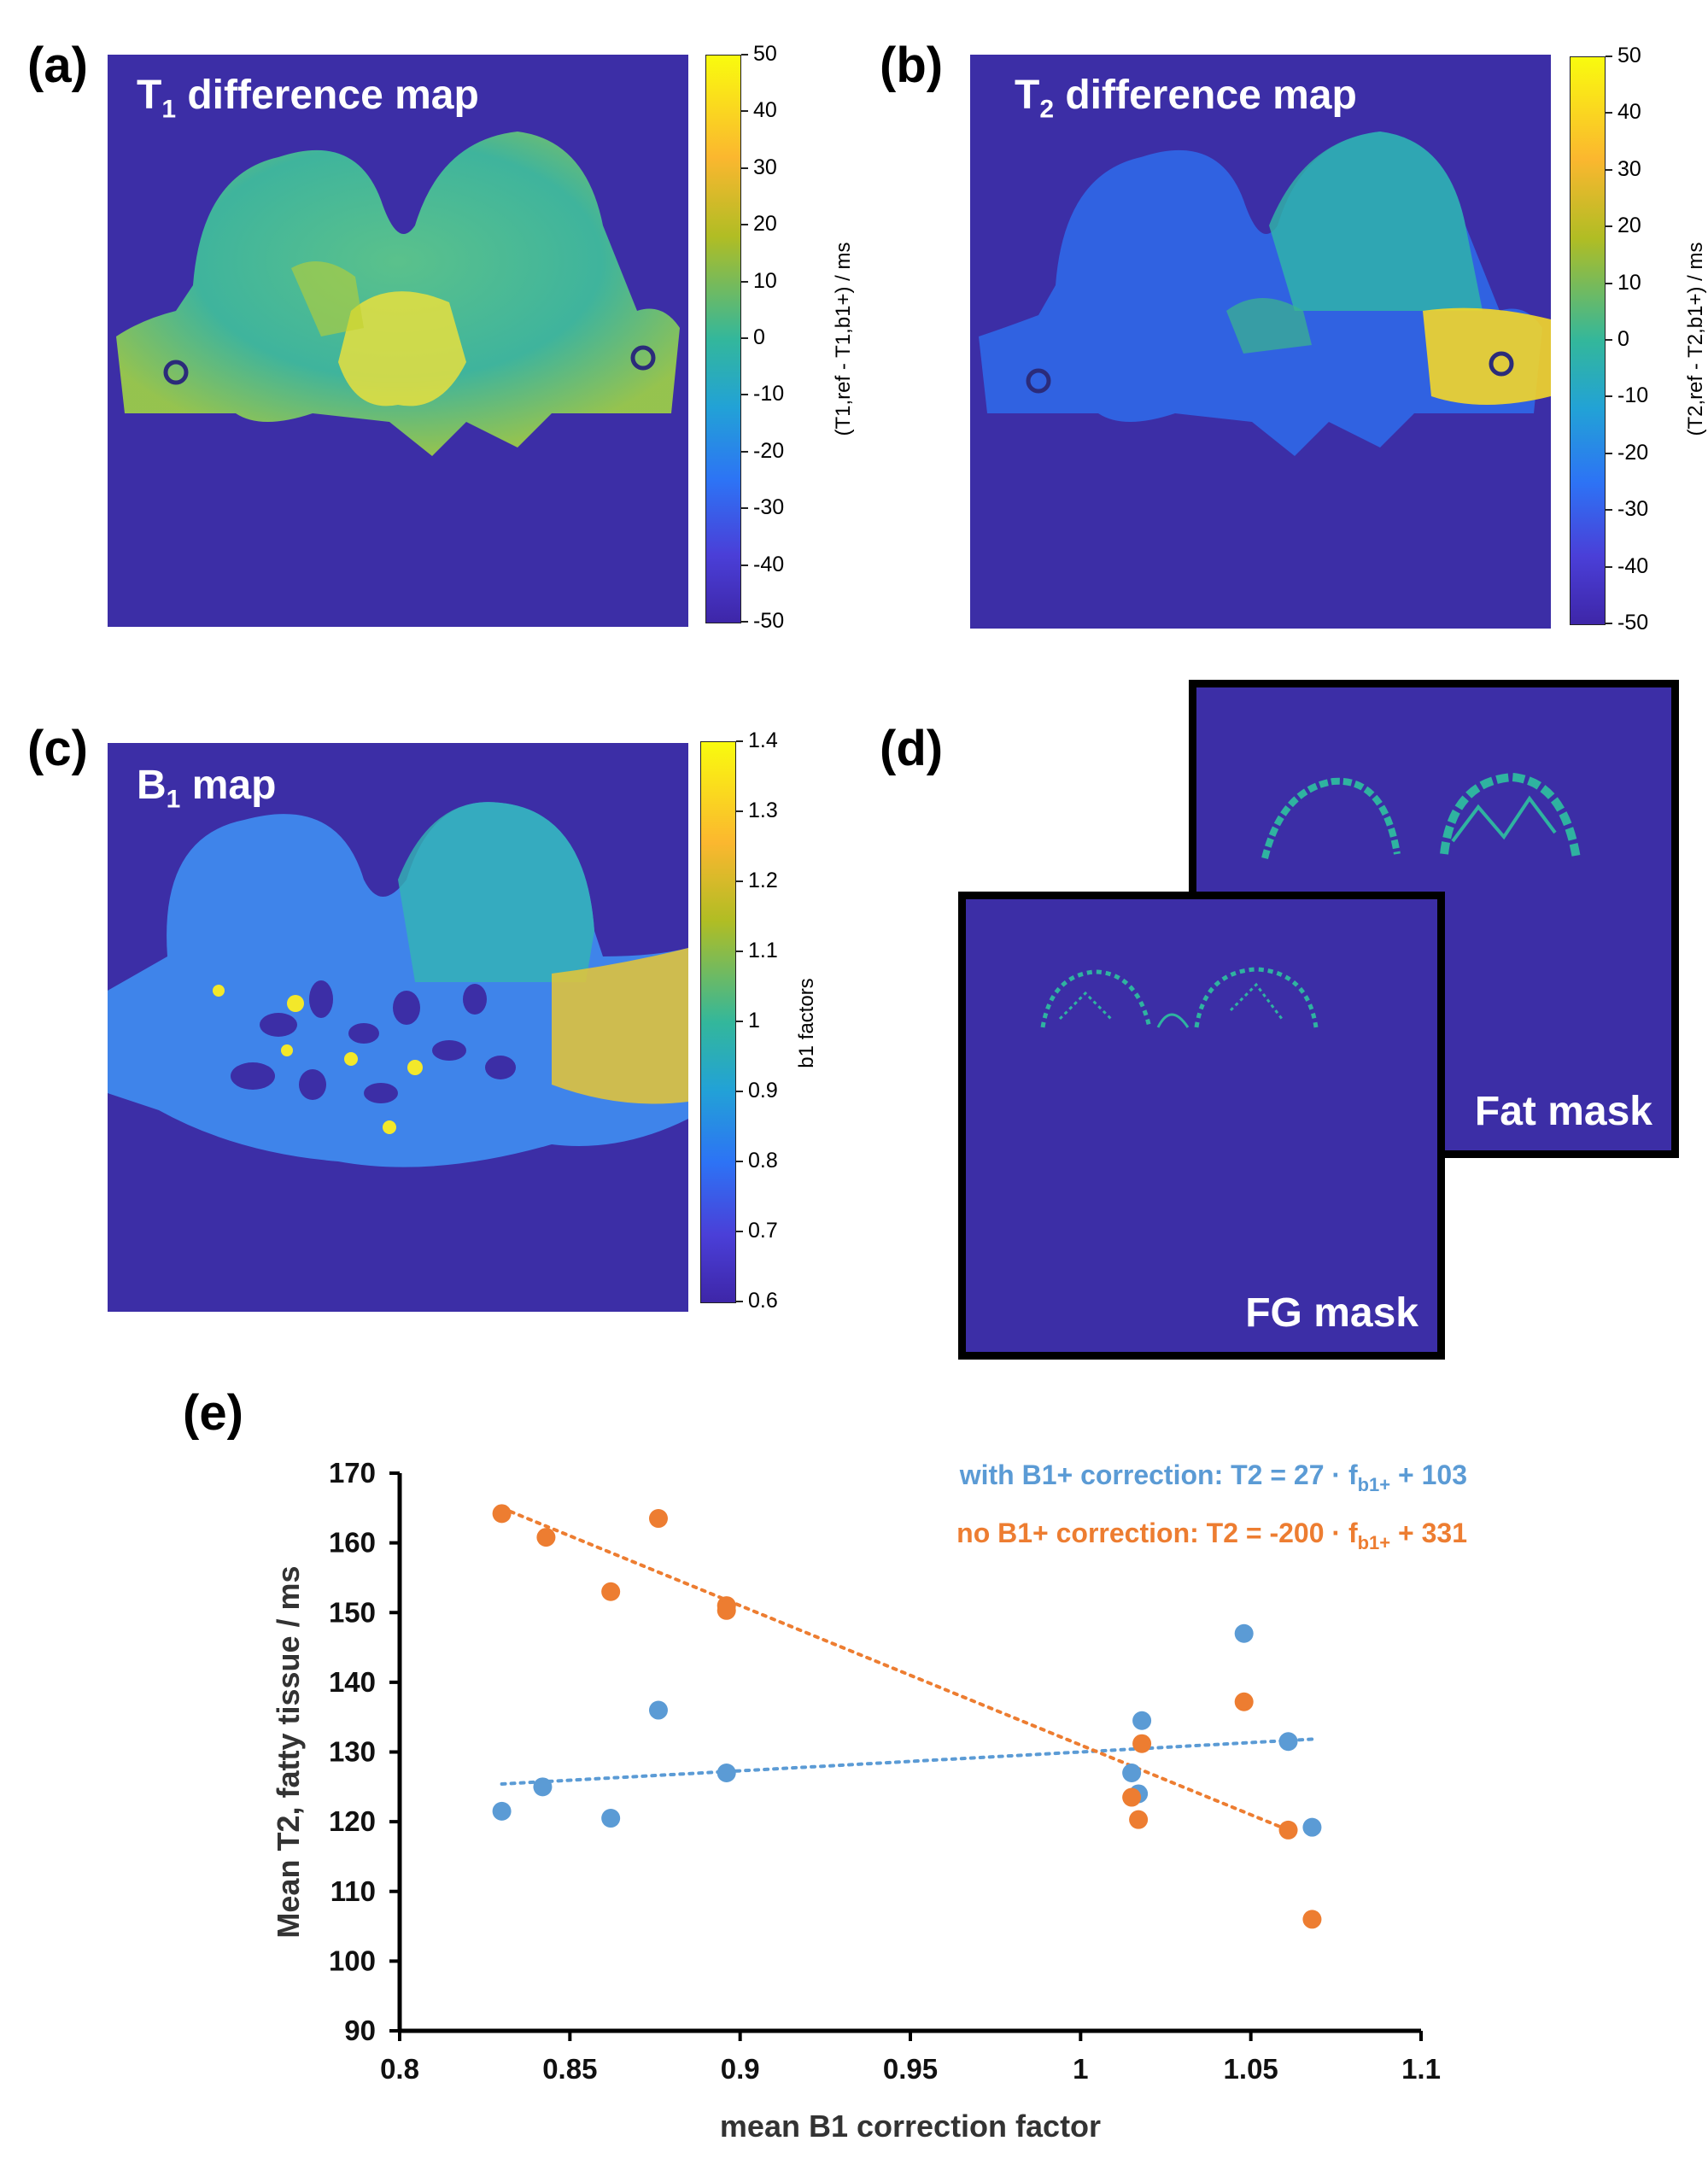  What do you see at coordinates (207, 788) in the screenshot?
I see `b1-map-title: B1 map` at bounding box center [207, 788].